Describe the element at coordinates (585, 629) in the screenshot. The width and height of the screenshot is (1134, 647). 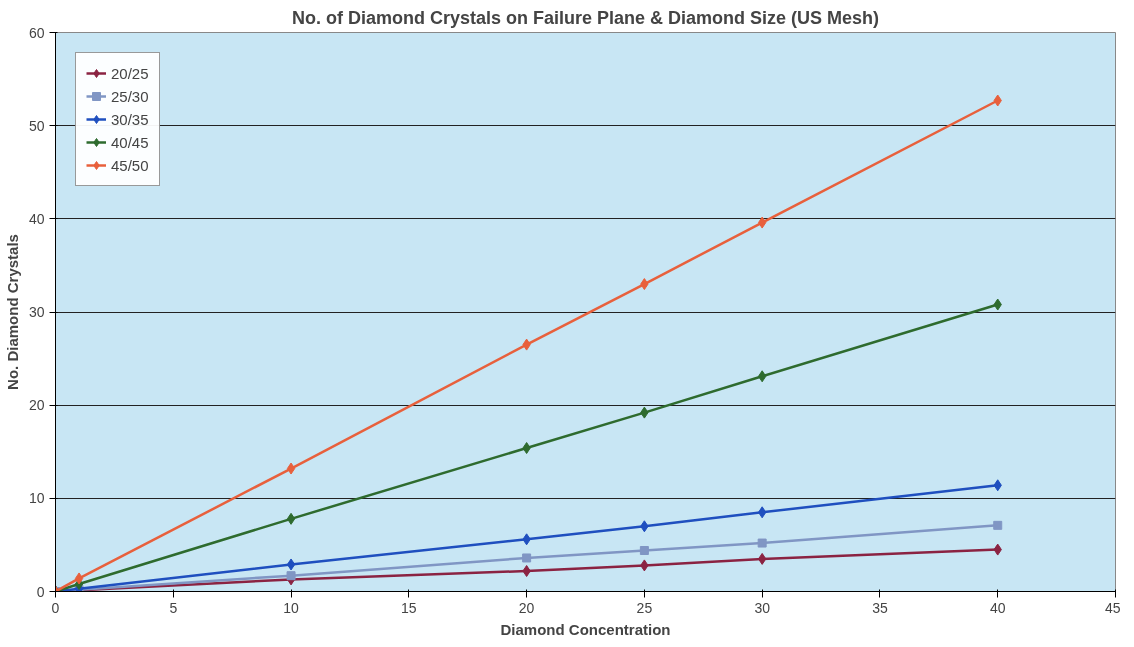
I see `x-axis-title: Diamond Concentration` at that location.